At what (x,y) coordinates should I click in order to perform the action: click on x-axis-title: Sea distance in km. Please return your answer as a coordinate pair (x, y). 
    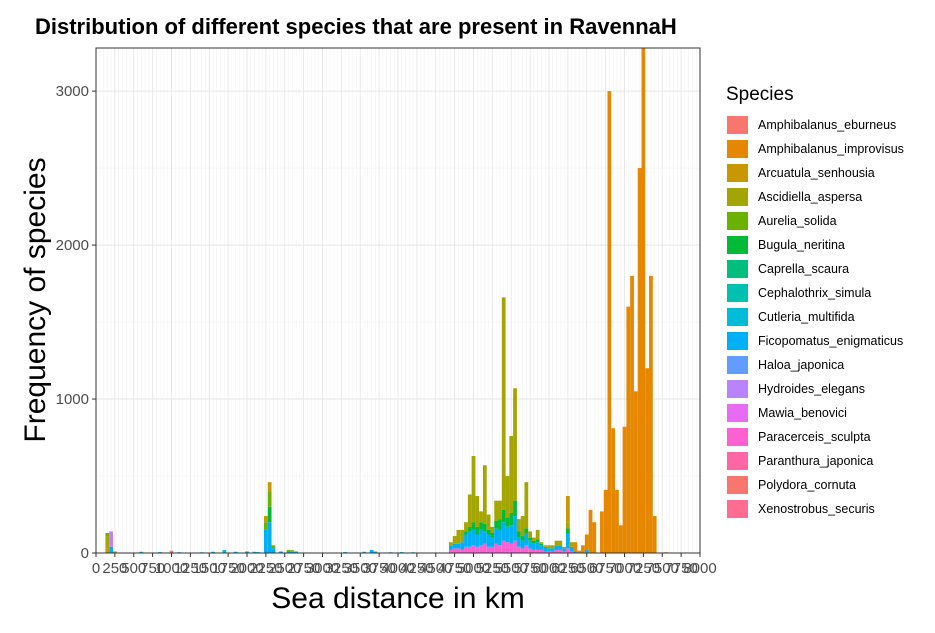
    Looking at the image, I should click on (397, 598).